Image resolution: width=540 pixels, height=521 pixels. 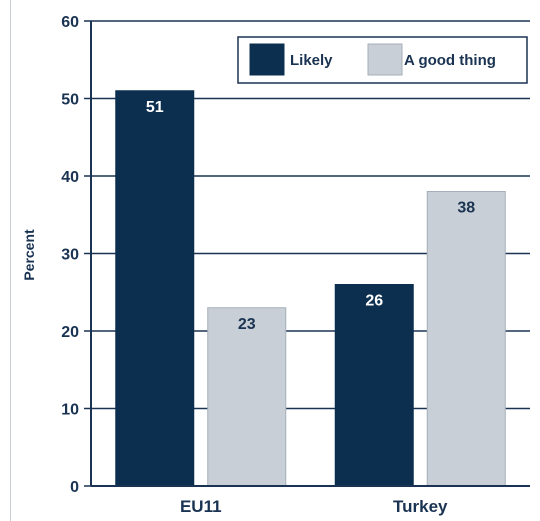 I want to click on y-tick-label: 20, so click(x=70, y=332).